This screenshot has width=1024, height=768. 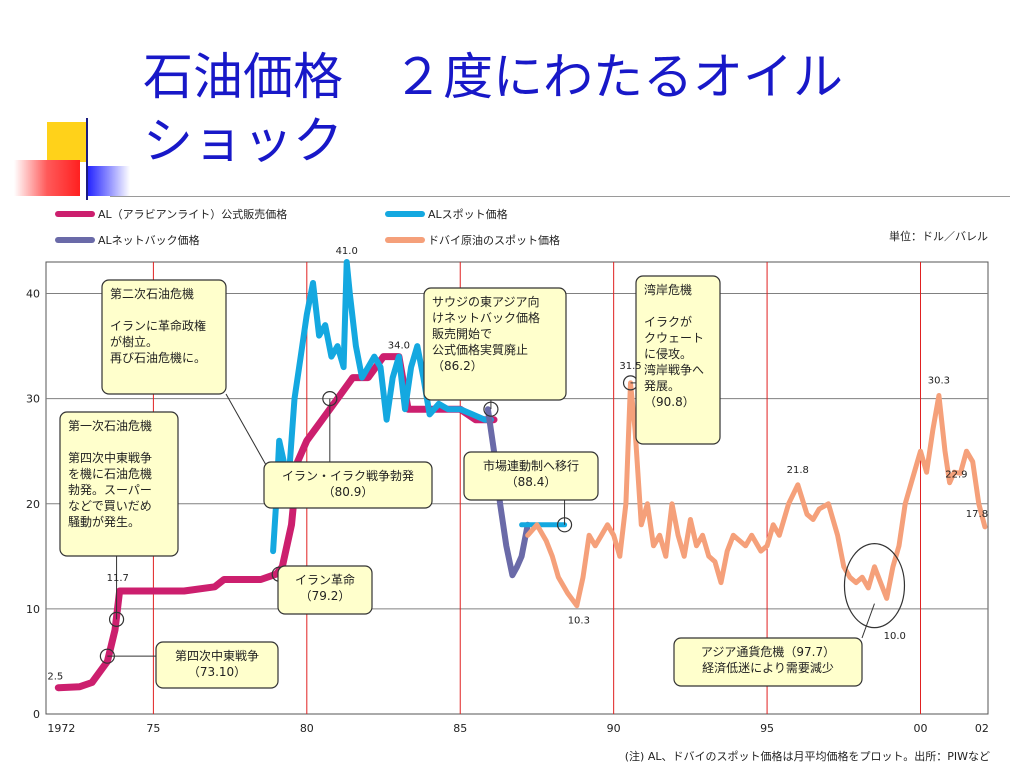 I want to click on slide-title-line2: ショック, so click(x=243, y=141).